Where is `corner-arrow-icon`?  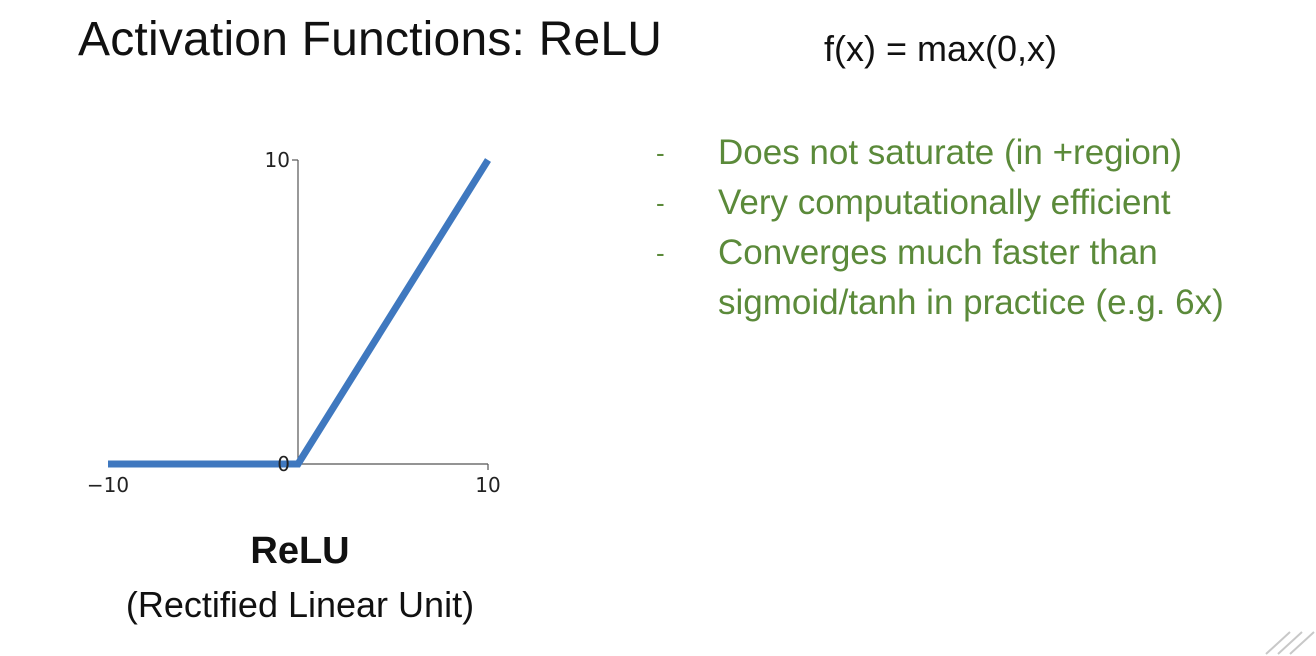
corner-arrow-icon is located at coordinates (1290, 643).